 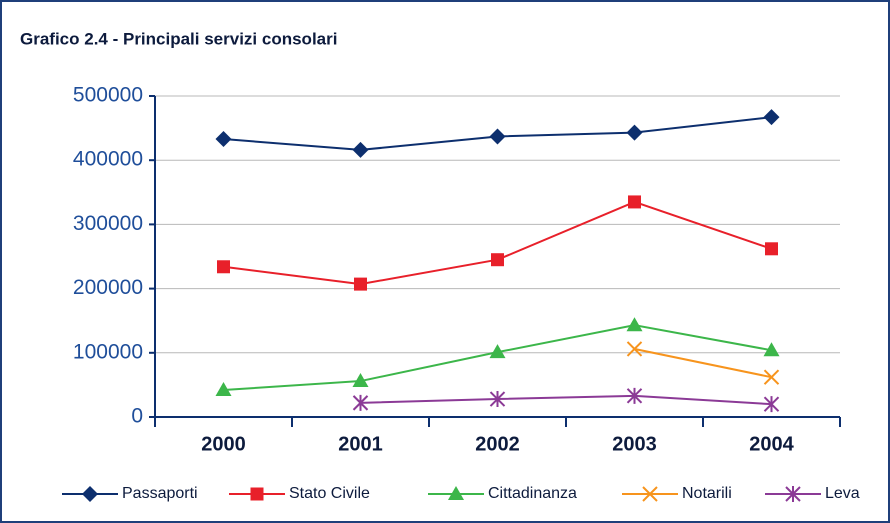 I want to click on legend-label: Cittadinanza, so click(x=532, y=493).